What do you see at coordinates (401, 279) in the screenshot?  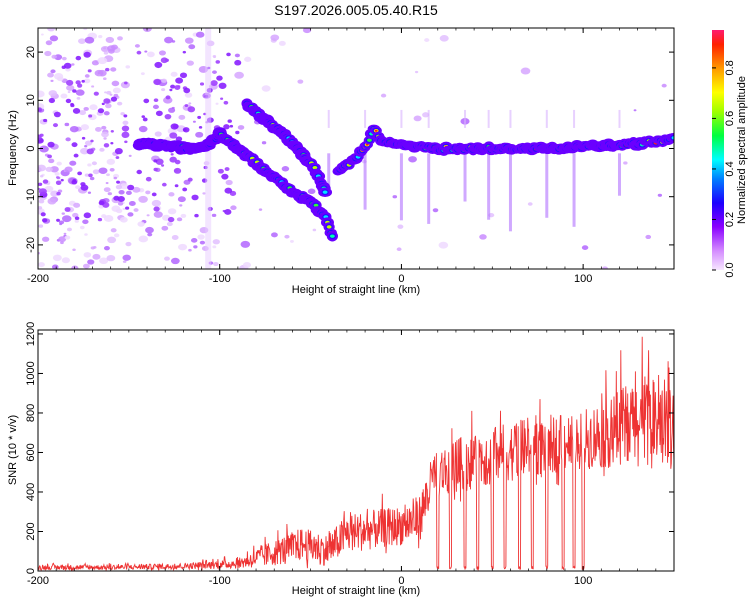 I see `spectrogram-xtick-label: 0` at bounding box center [401, 279].